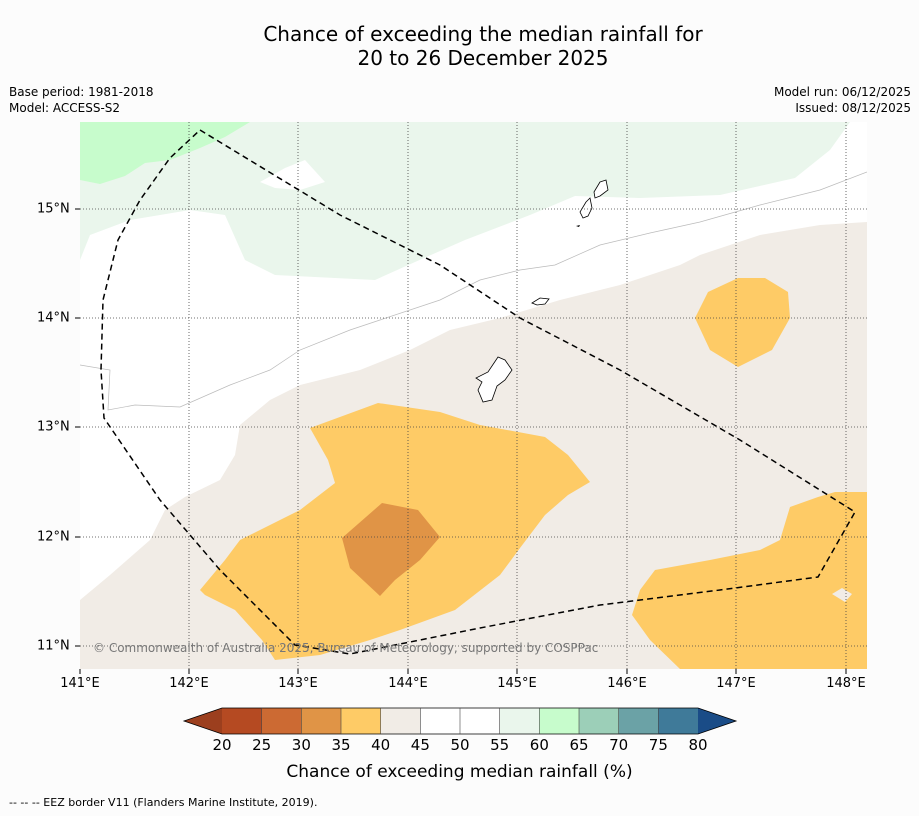  I want to click on lat-label: 14°N, so click(53, 318).